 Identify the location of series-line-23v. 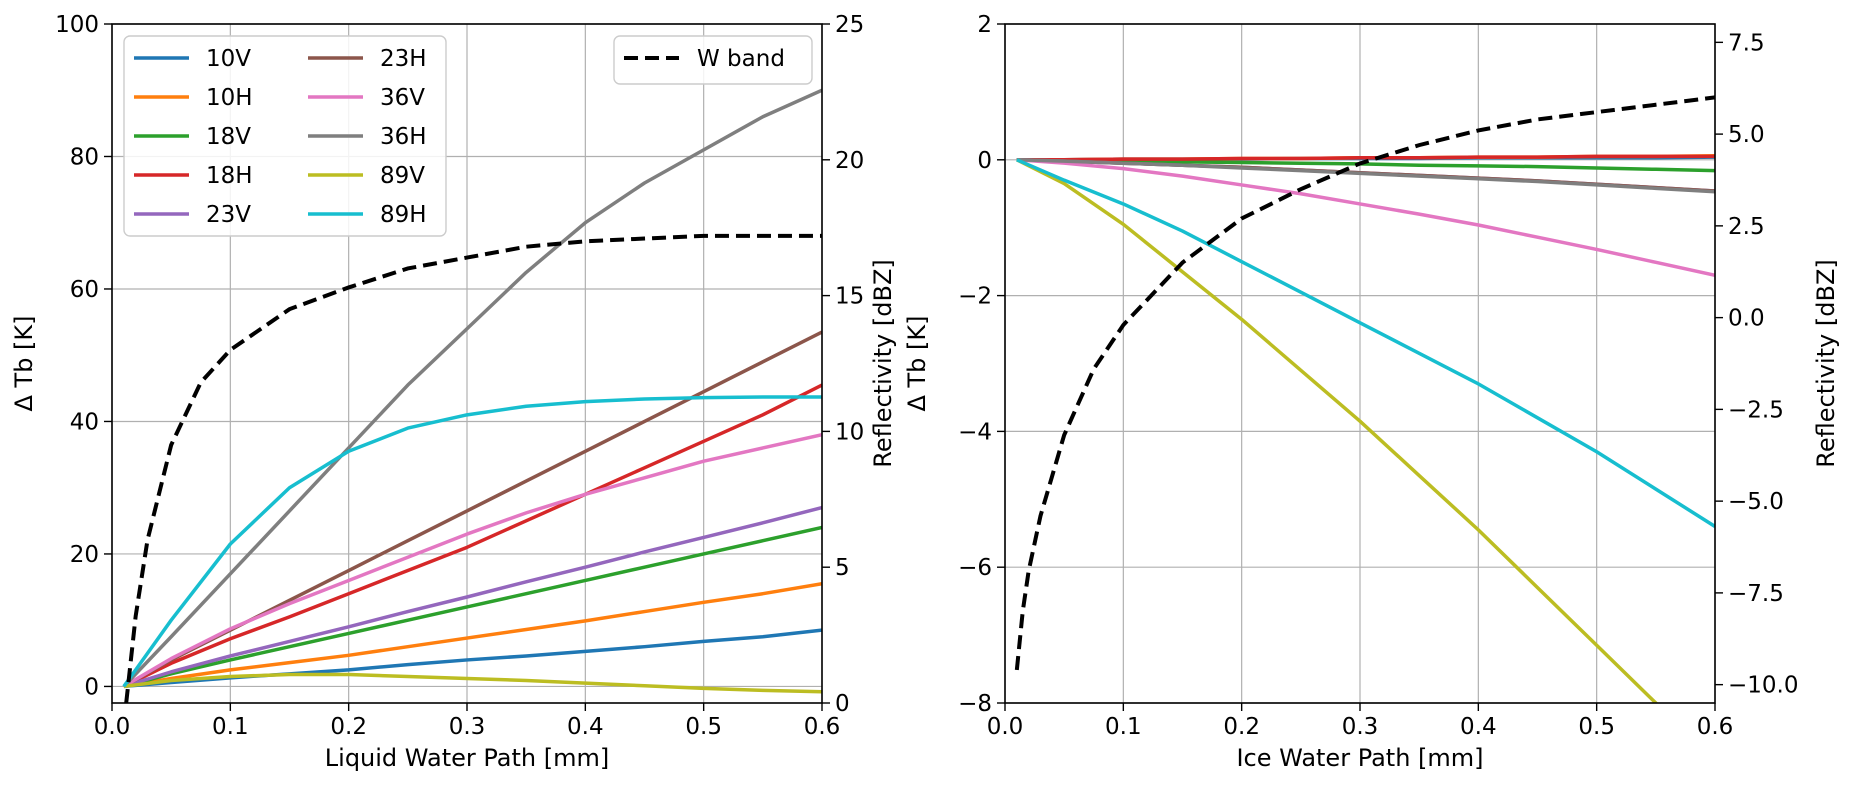
(472, 597).